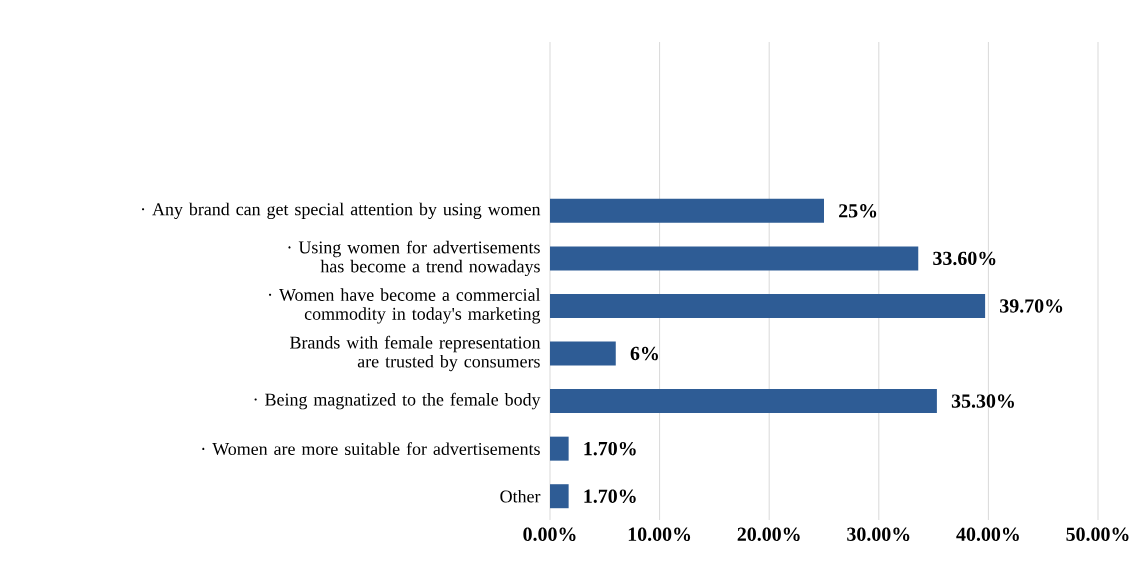 The image size is (1146, 572). Describe the element at coordinates (1097, 534) in the screenshot. I see `x-tick-label: 50.00%` at that location.